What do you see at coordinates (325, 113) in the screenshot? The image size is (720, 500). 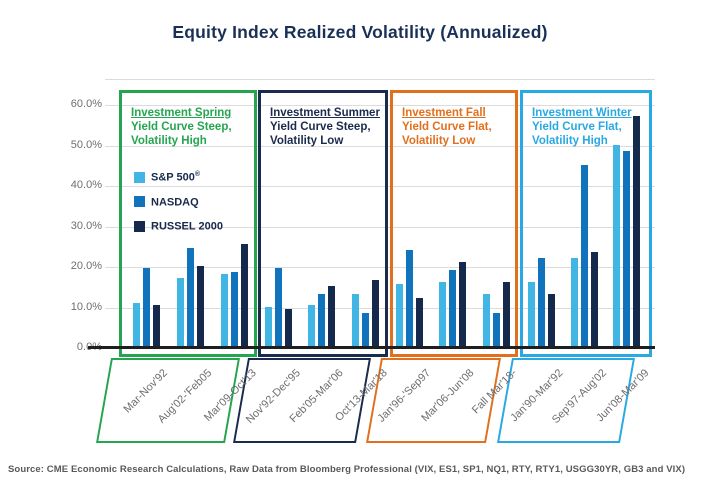 I see `season-name: Investment Summer` at bounding box center [325, 113].